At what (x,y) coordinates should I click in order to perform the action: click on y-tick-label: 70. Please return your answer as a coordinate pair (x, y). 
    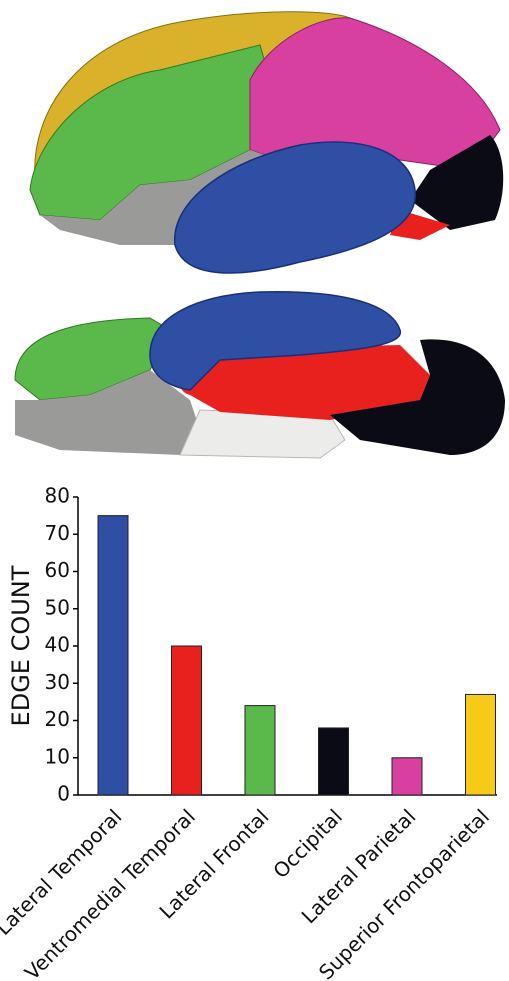
    Looking at the image, I should click on (57, 533).